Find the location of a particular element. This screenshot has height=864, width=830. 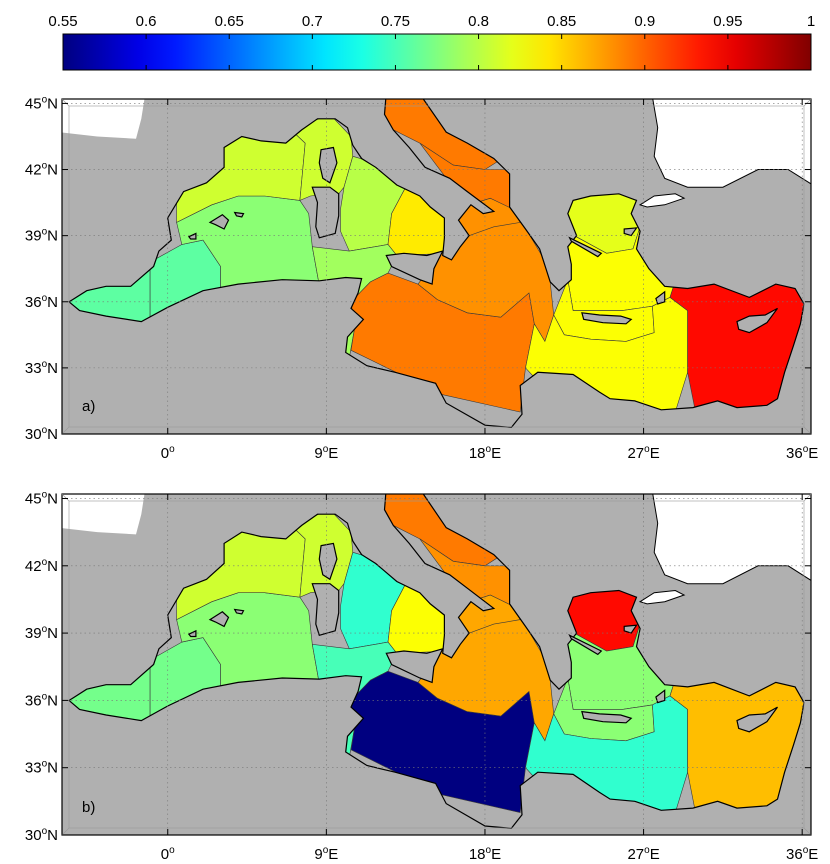

colorbar: 0.55 0.6 0.65 0.7 0.75 0.8 0.85 0.9 0.95 1 is located at coordinates (431, 42).